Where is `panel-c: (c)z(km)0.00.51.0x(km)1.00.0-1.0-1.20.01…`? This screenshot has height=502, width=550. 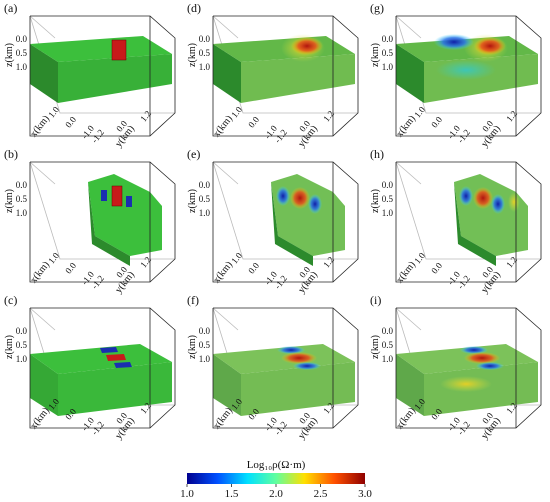 panel-c: (c)z(km)0.00.51.0x(km)1.00.0-1.0-1.20.01… is located at coordinates (90, 367).